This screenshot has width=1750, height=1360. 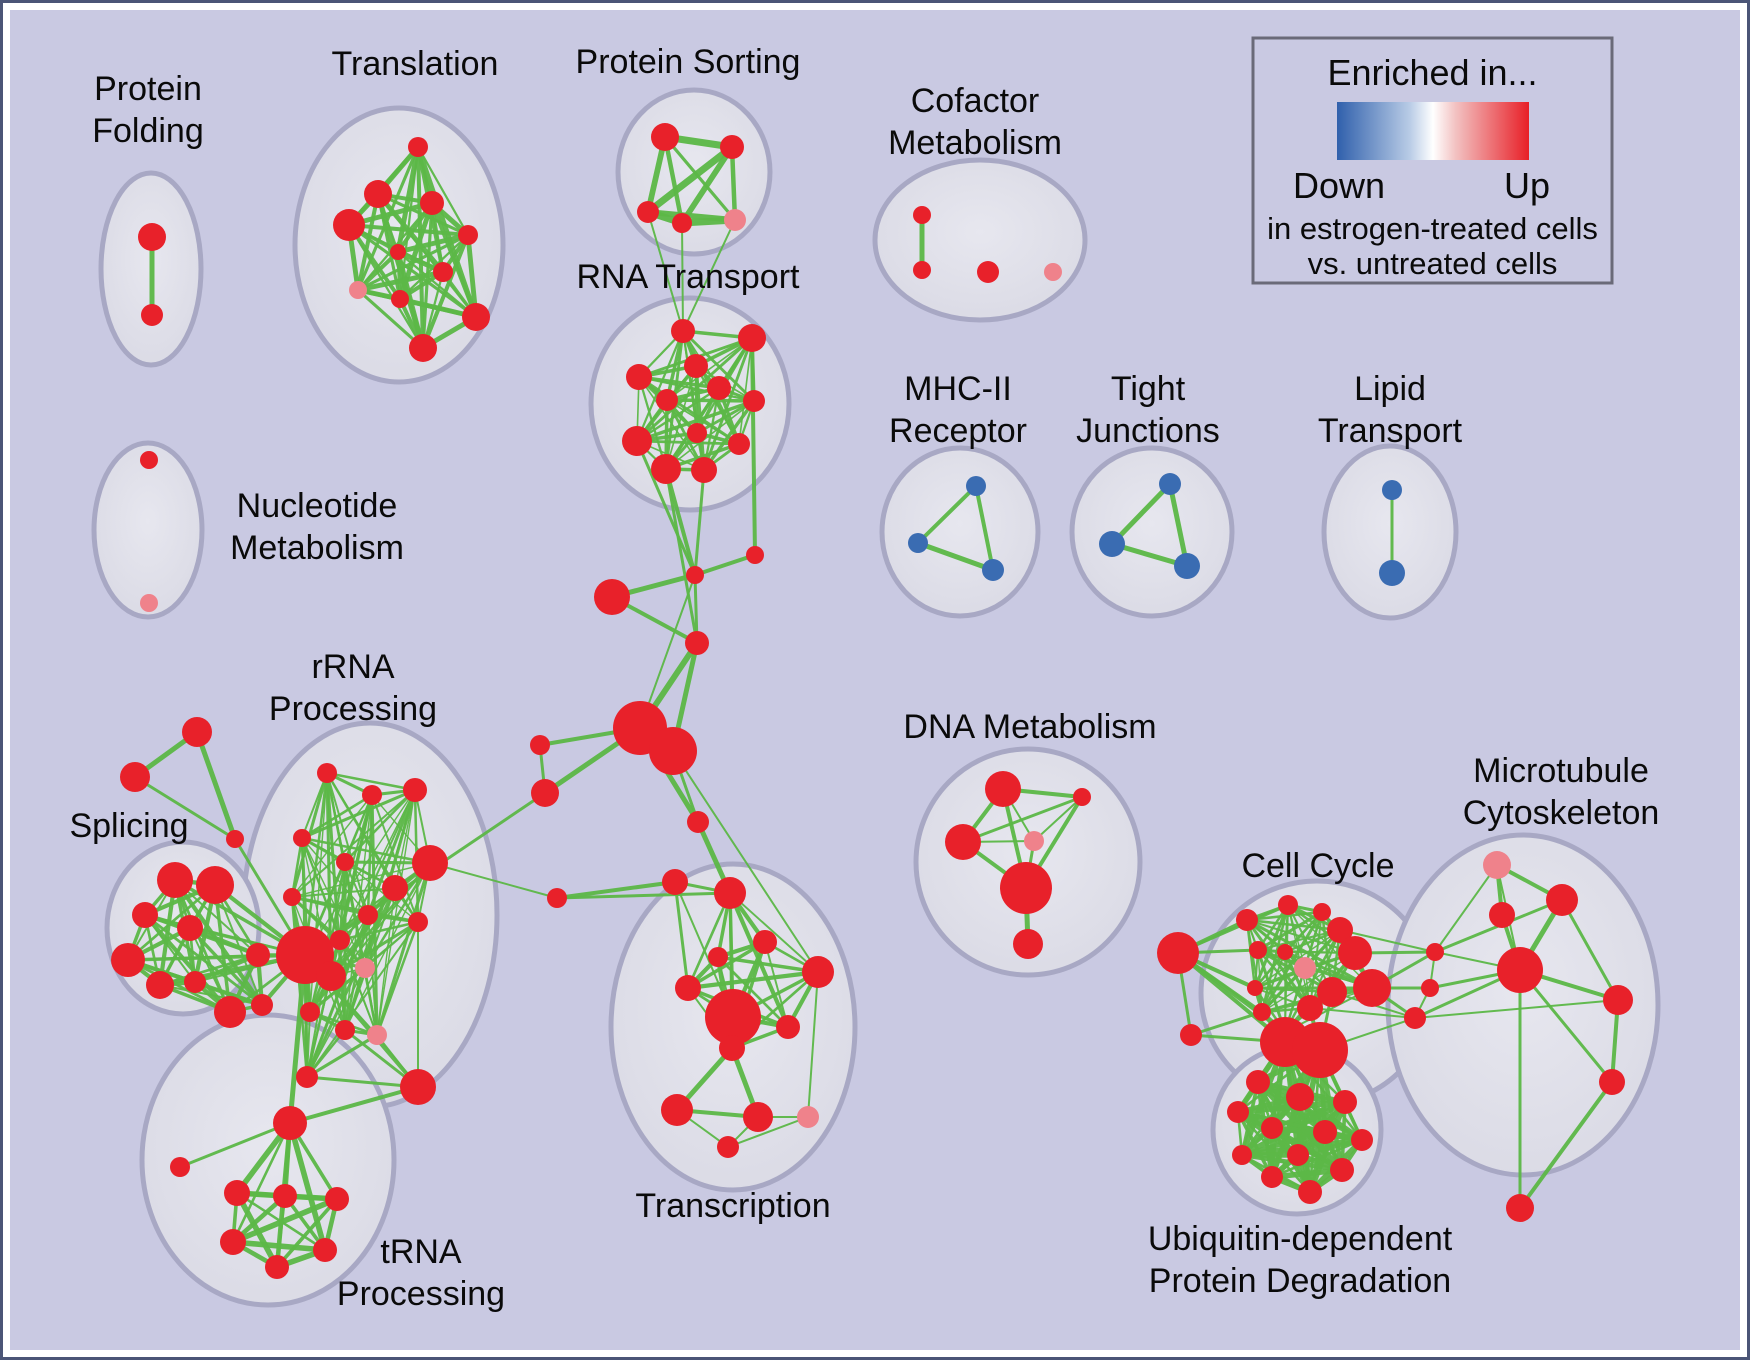 I want to click on cluster-label-cofactor-metabolism: Cofactor Metabolism, so click(x=975, y=122).